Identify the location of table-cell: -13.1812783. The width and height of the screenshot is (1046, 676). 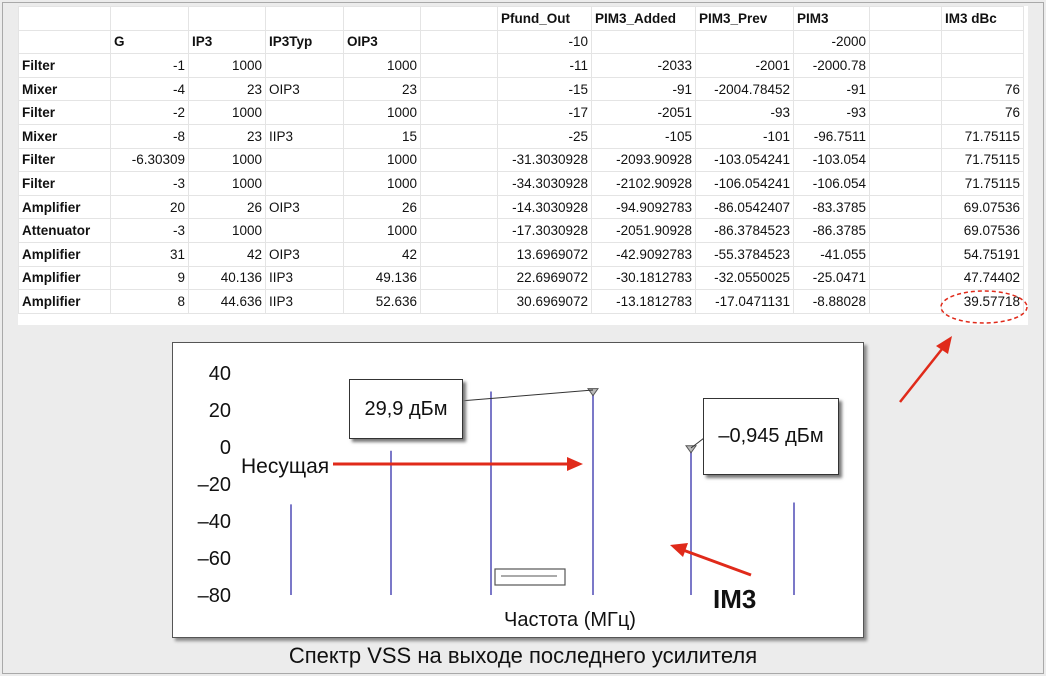
(643, 301).